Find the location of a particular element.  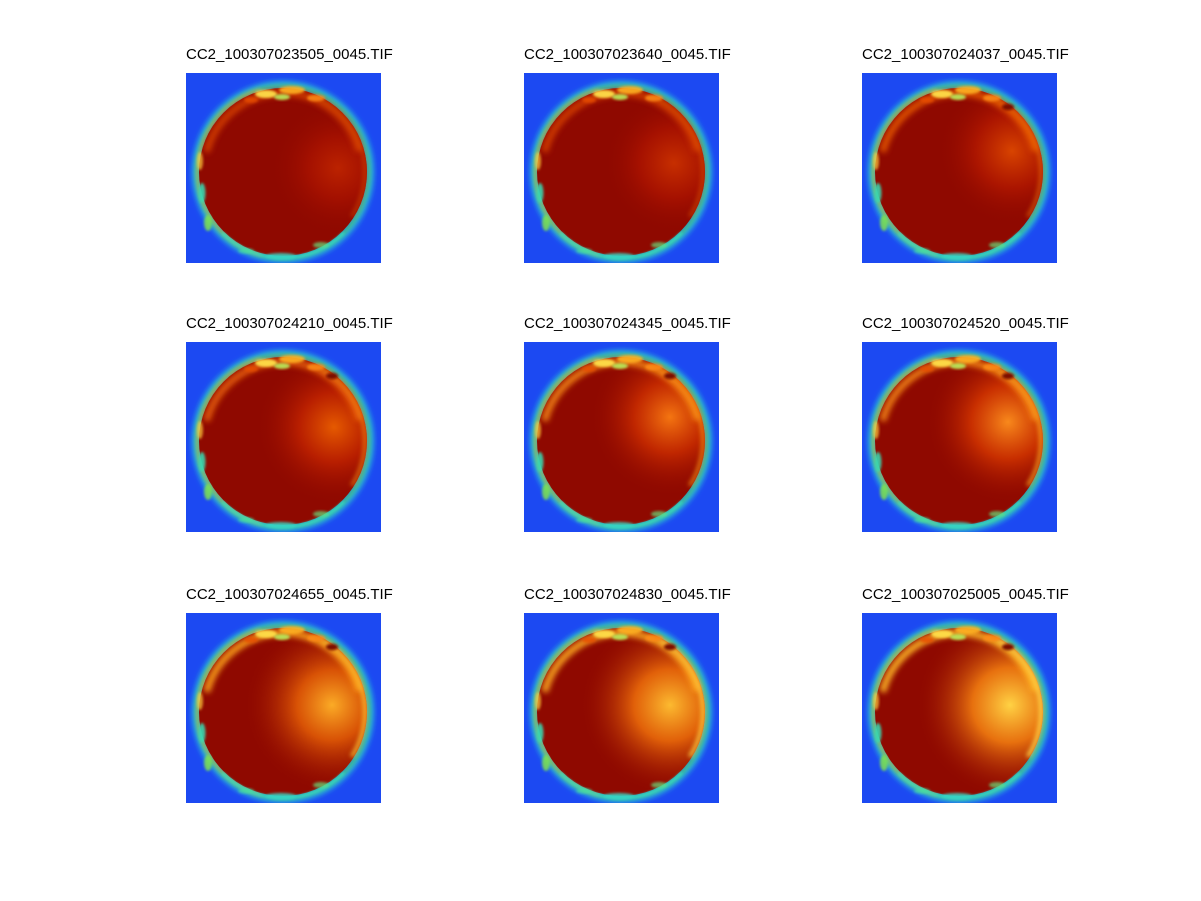

subplot-9: CC2_100307025005_0045.TIF is located at coordinates (965, 694).